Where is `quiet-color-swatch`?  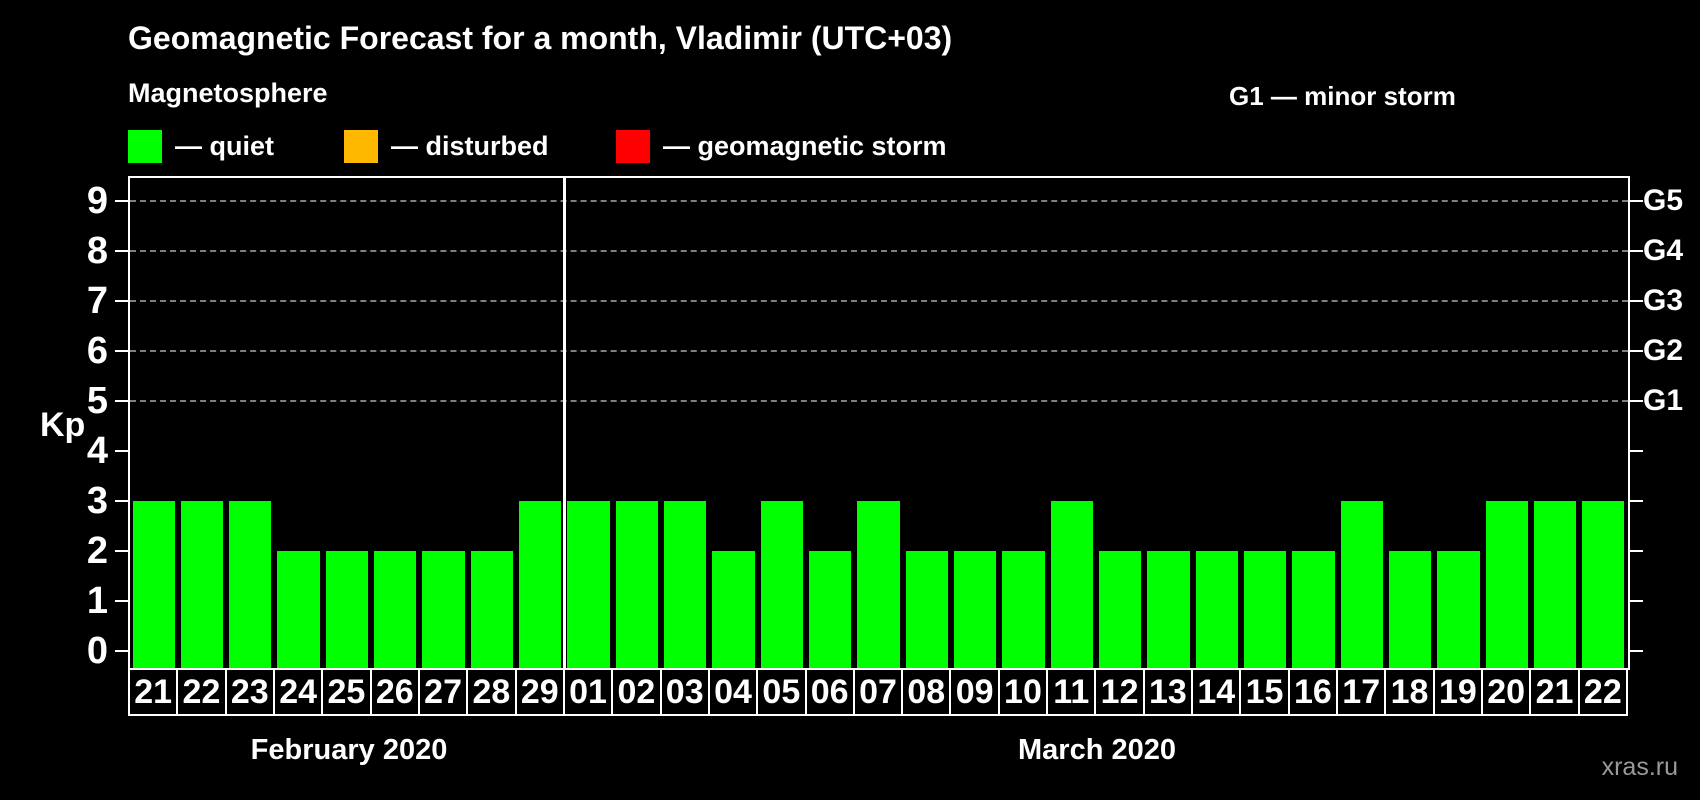 quiet-color-swatch is located at coordinates (145, 146).